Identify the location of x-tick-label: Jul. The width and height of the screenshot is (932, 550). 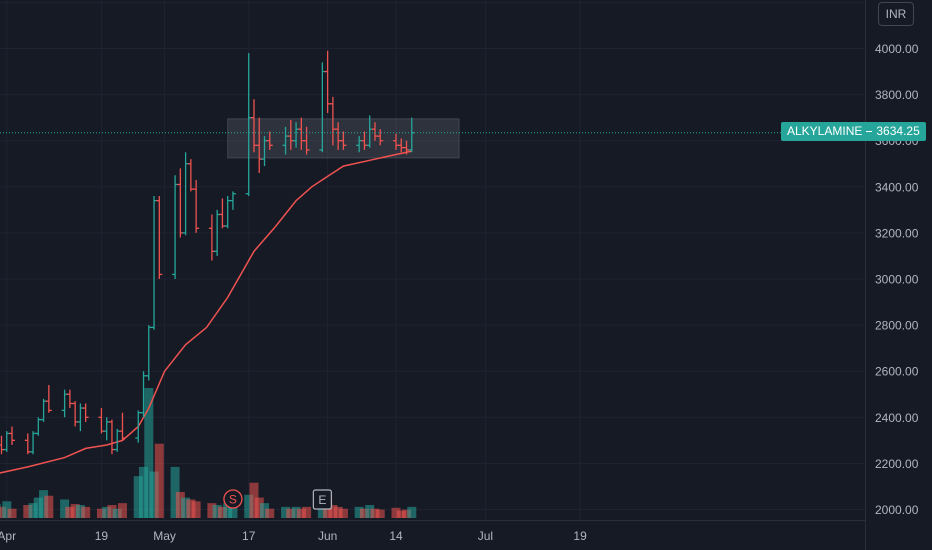
(485, 536).